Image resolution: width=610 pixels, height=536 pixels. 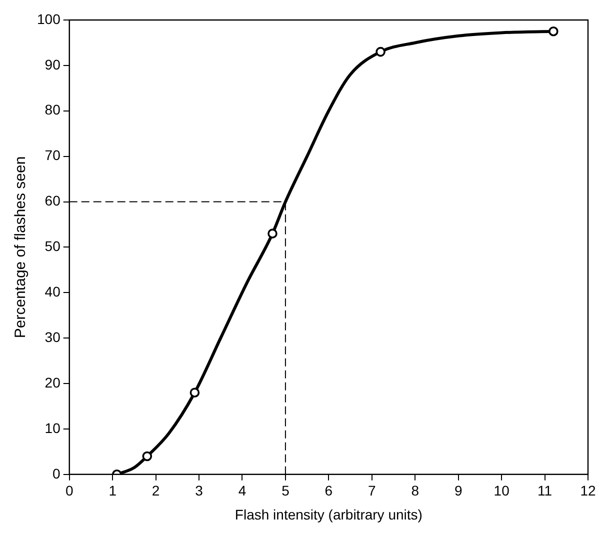 What do you see at coordinates (52, 246) in the screenshot?
I see `y-tick-label: 50` at bounding box center [52, 246].